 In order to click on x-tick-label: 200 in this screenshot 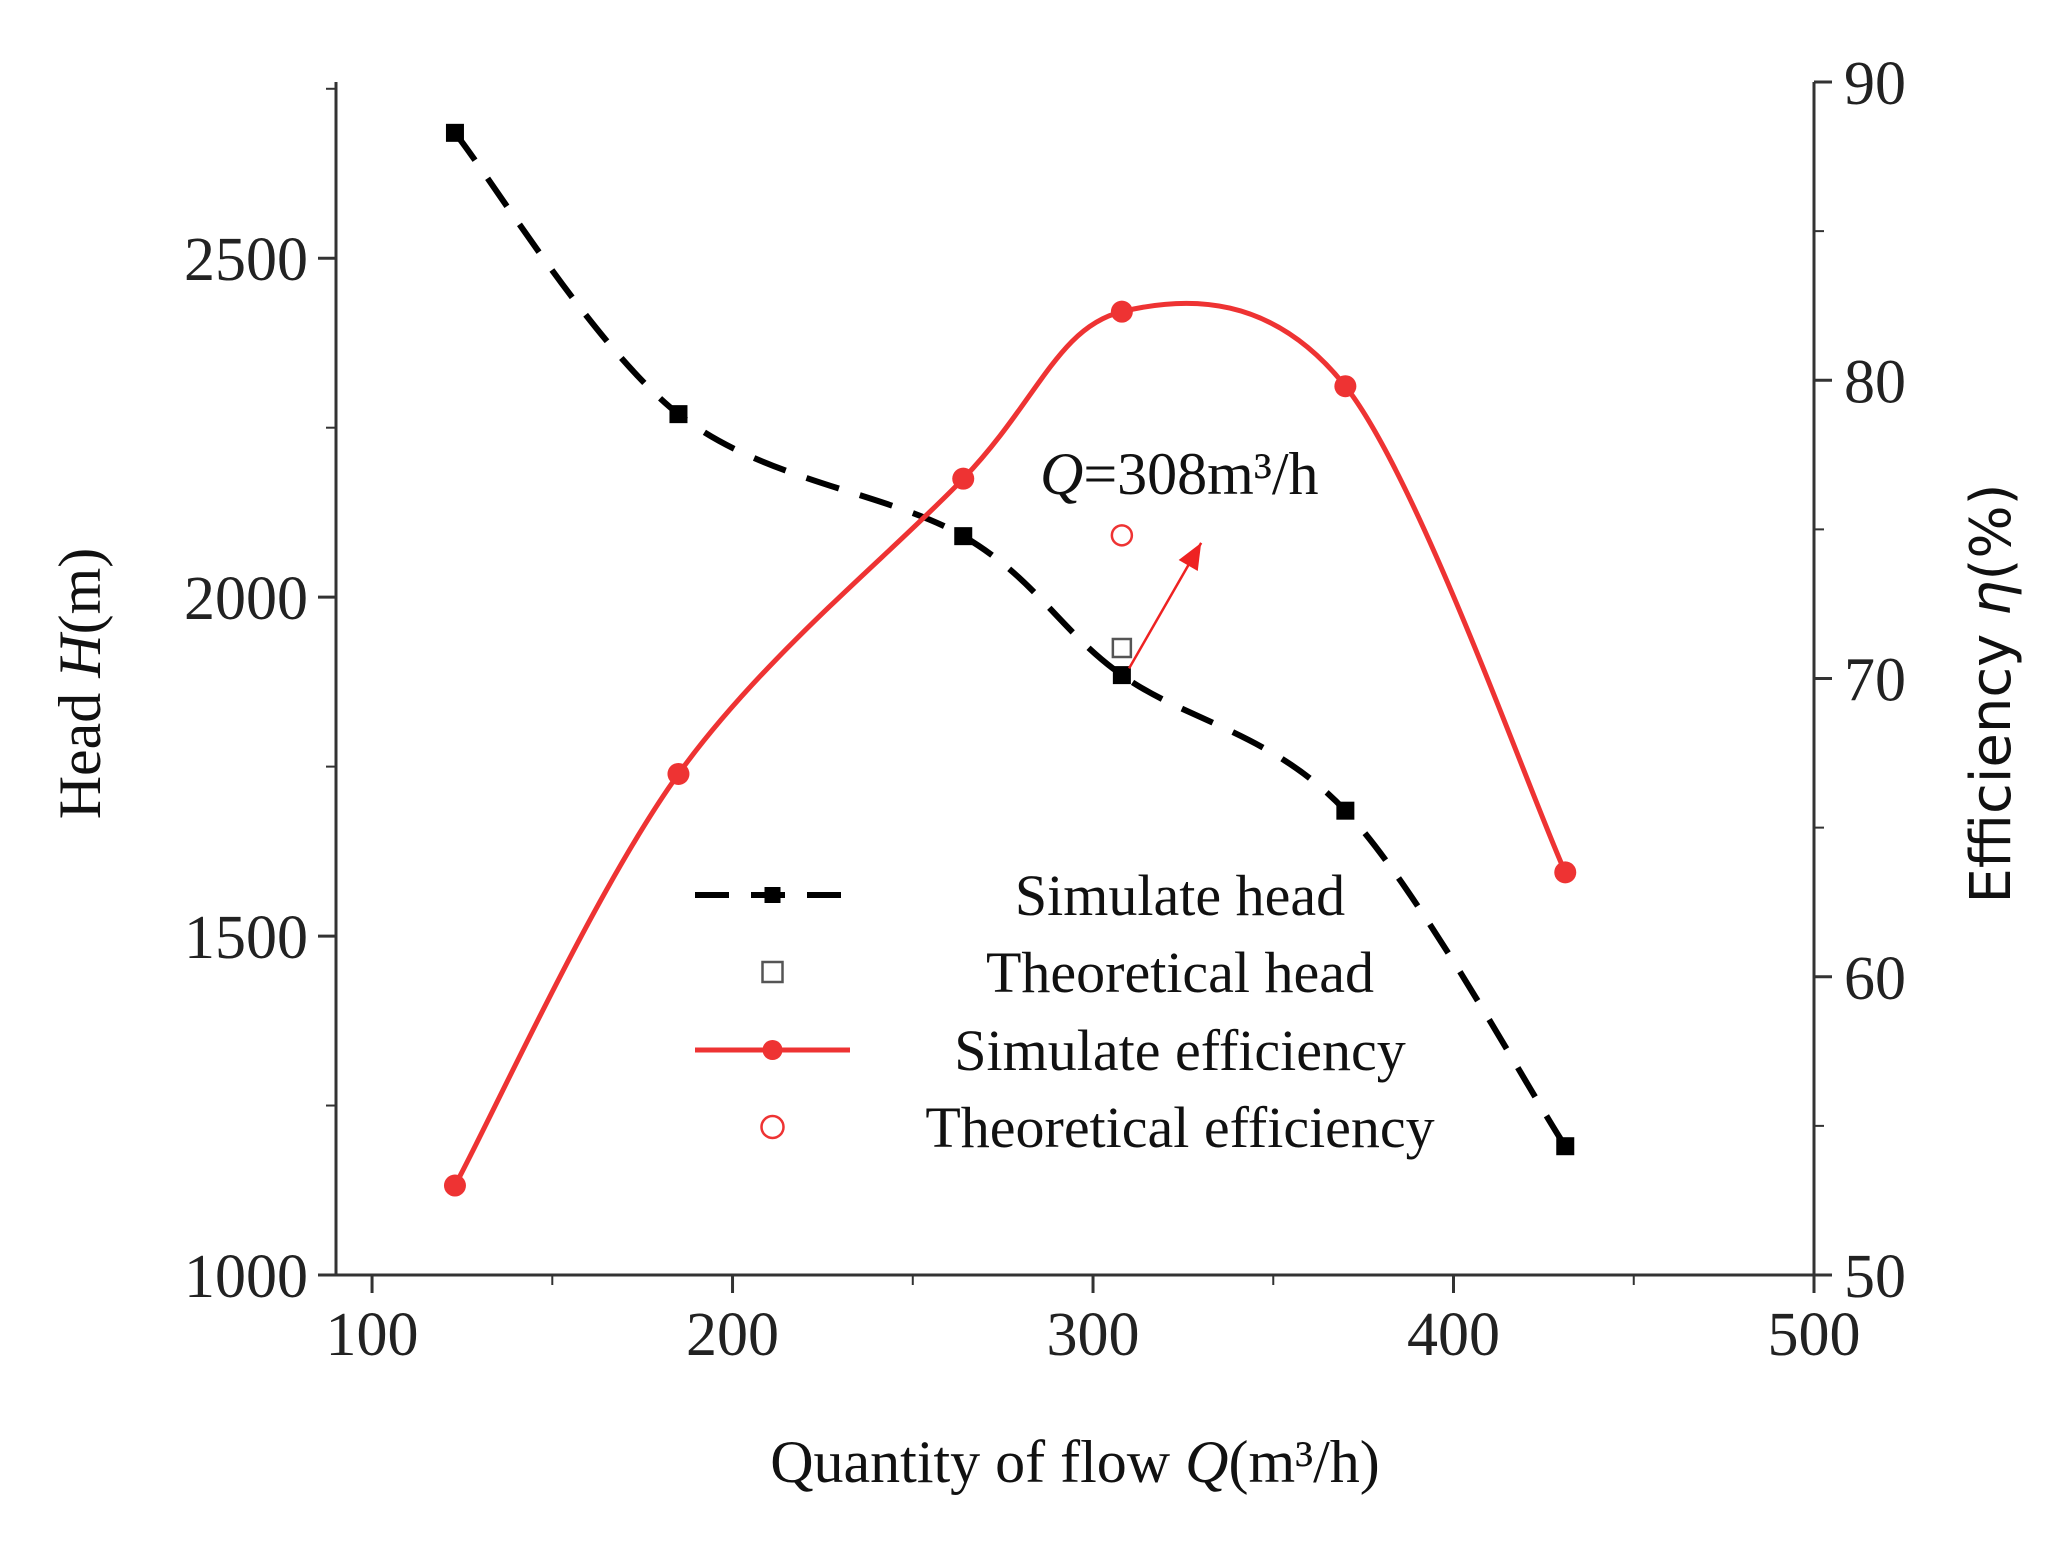, I will do `click(732, 1335)`.